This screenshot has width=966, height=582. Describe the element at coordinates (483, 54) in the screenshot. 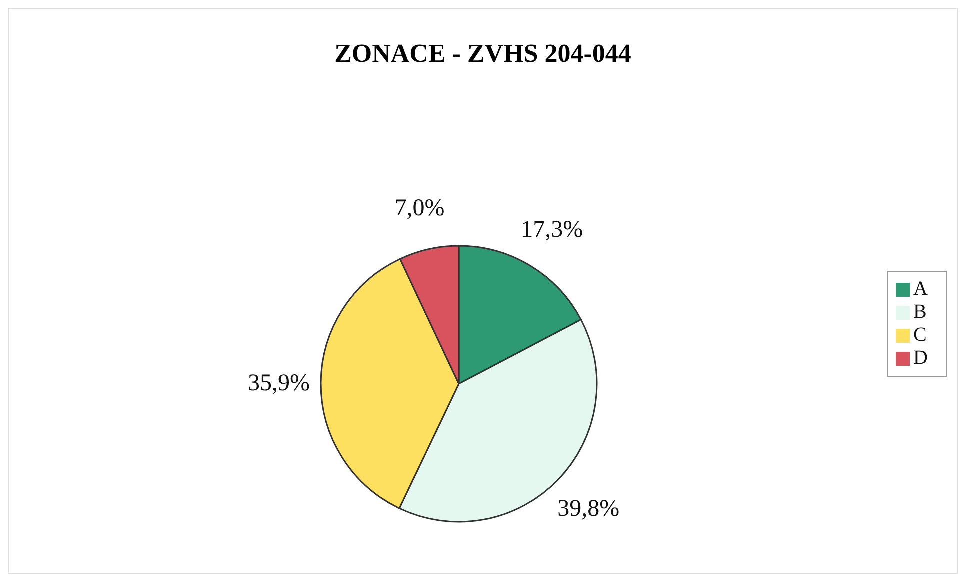

I see `chart-title: ZONACE - ZVHS 204-044` at that location.